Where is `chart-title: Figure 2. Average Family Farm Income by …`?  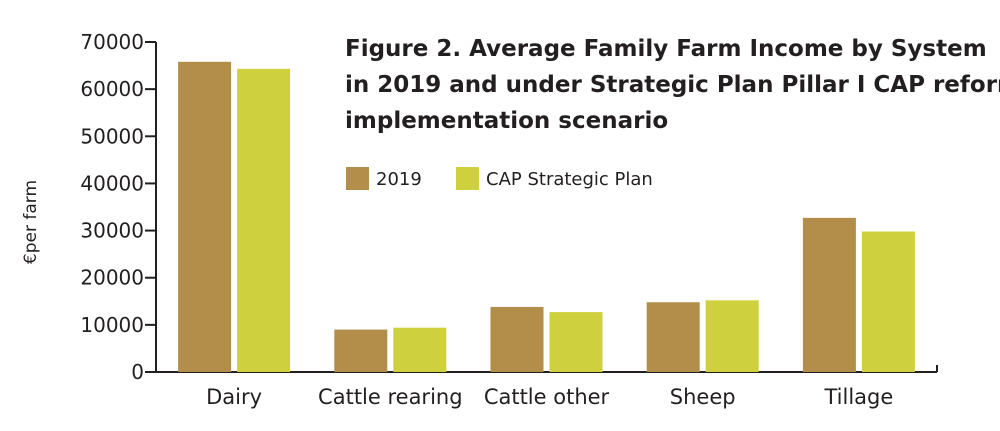 chart-title: Figure 2. Average Family Farm Income by … is located at coordinates (672, 85).